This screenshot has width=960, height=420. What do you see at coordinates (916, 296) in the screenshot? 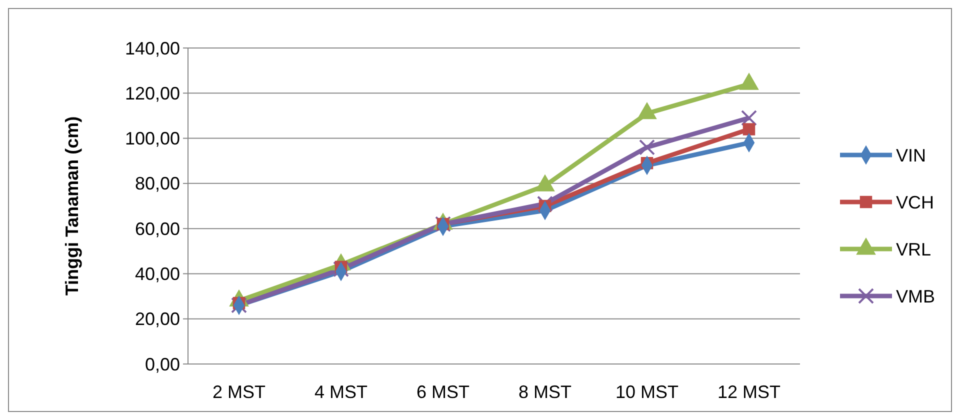
I see `legend-label: VMB` at bounding box center [916, 296].